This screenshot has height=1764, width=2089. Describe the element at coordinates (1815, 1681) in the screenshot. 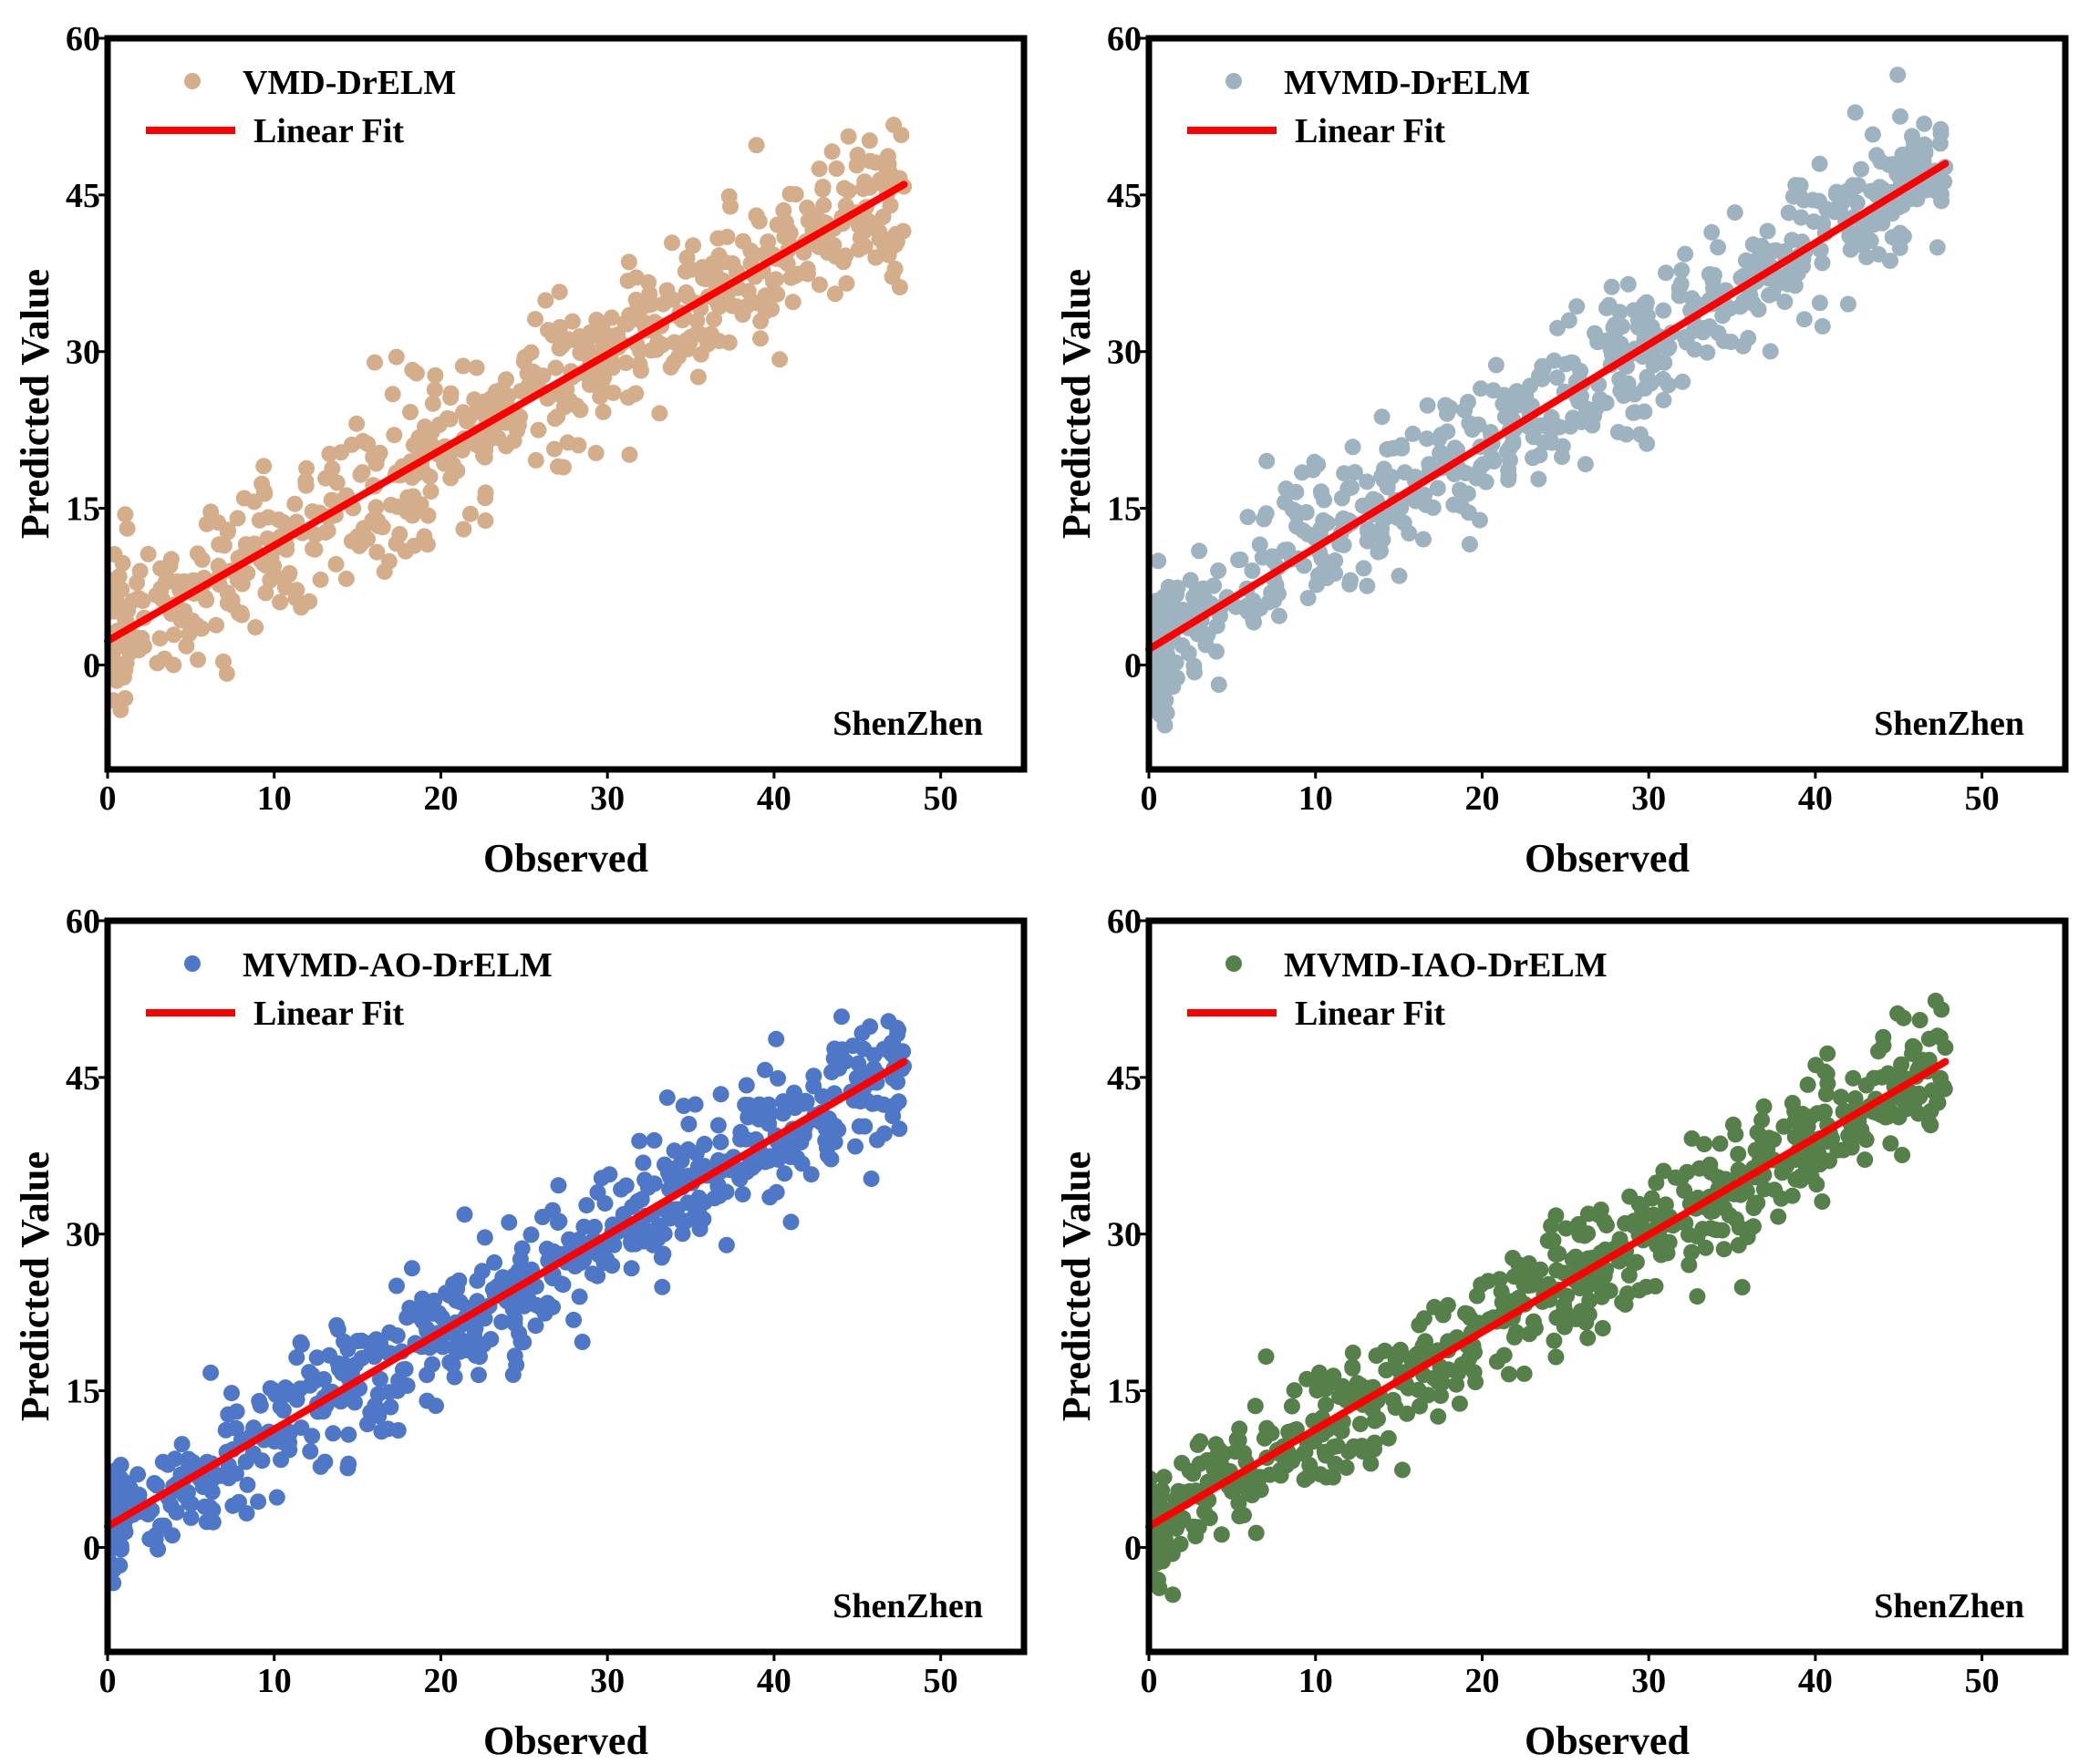

I see `x-tick-label: 40` at that location.